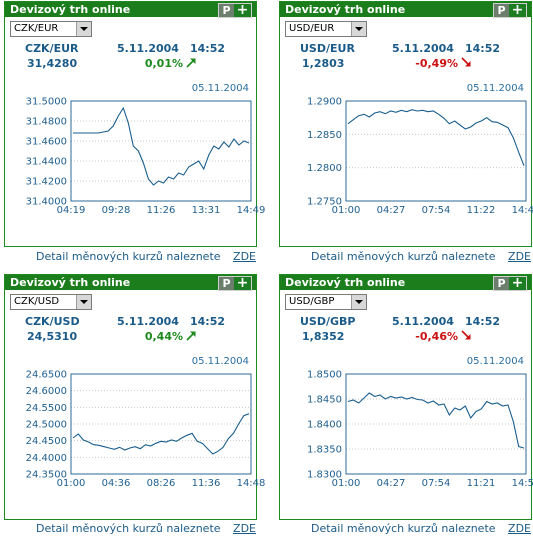 The width and height of the screenshot is (533, 537). I want to click on change-value: 0,44%, so click(163, 336).